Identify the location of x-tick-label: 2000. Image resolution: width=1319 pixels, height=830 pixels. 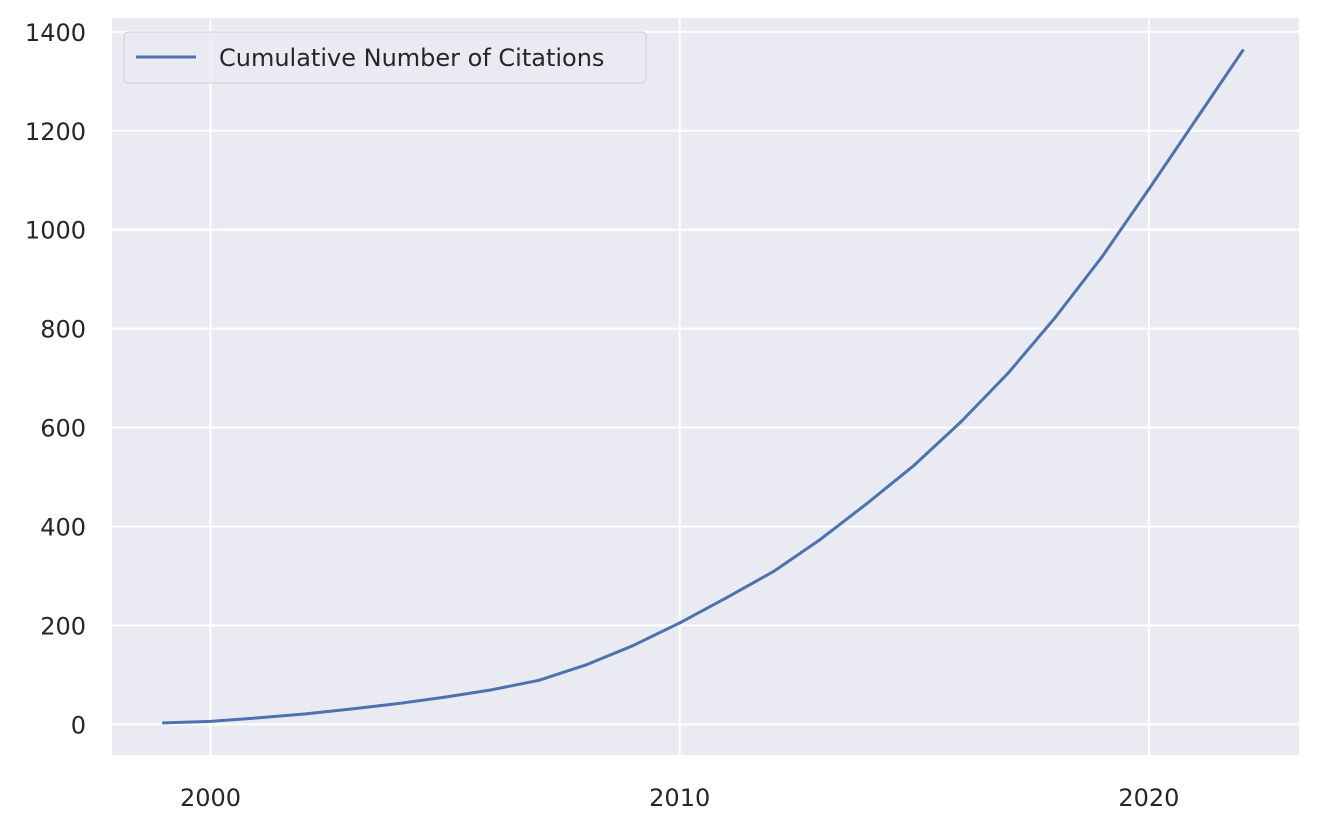
(210, 798).